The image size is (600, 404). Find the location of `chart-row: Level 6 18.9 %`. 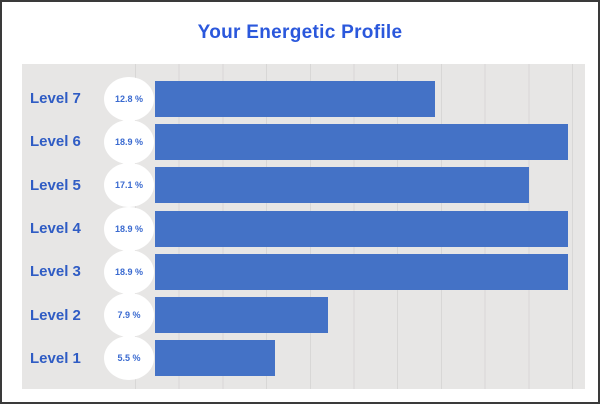

chart-row: Level 6 18.9 % is located at coordinates (303, 141).